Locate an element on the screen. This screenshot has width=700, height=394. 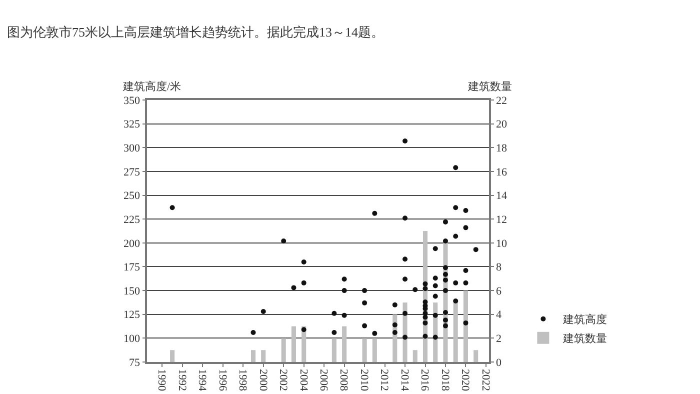
y2-tick-label: 18 is located at coordinates (502, 148).